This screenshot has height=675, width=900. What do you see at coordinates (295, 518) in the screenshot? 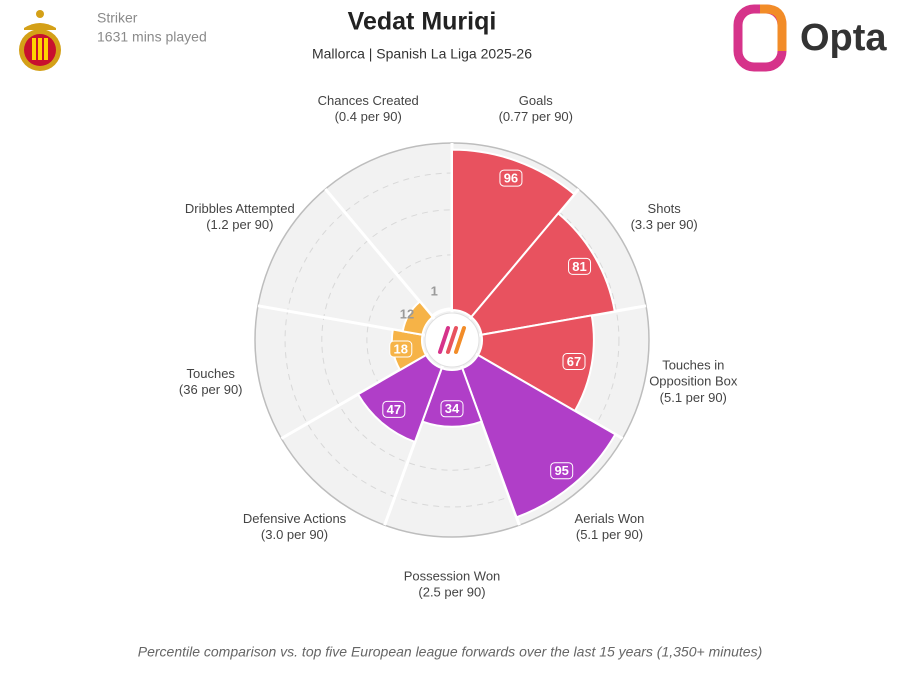
I see `category-label: Defensive Actions` at bounding box center [295, 518].